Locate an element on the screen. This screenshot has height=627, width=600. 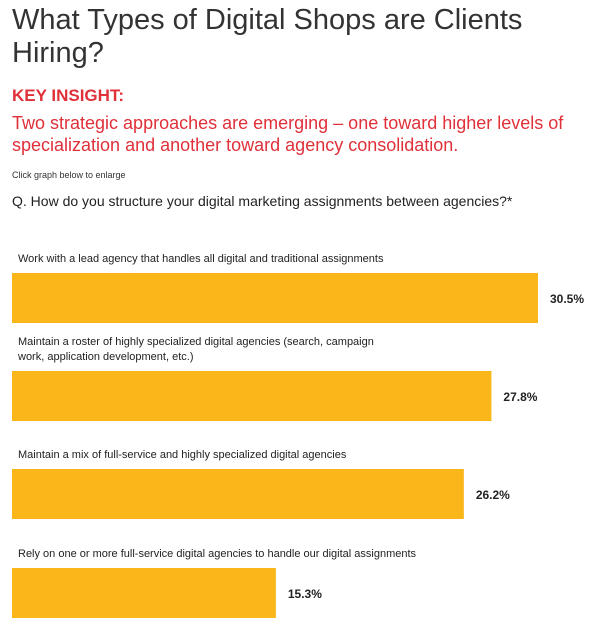
value-label: 15.3% is located at coordinates (305, 594).